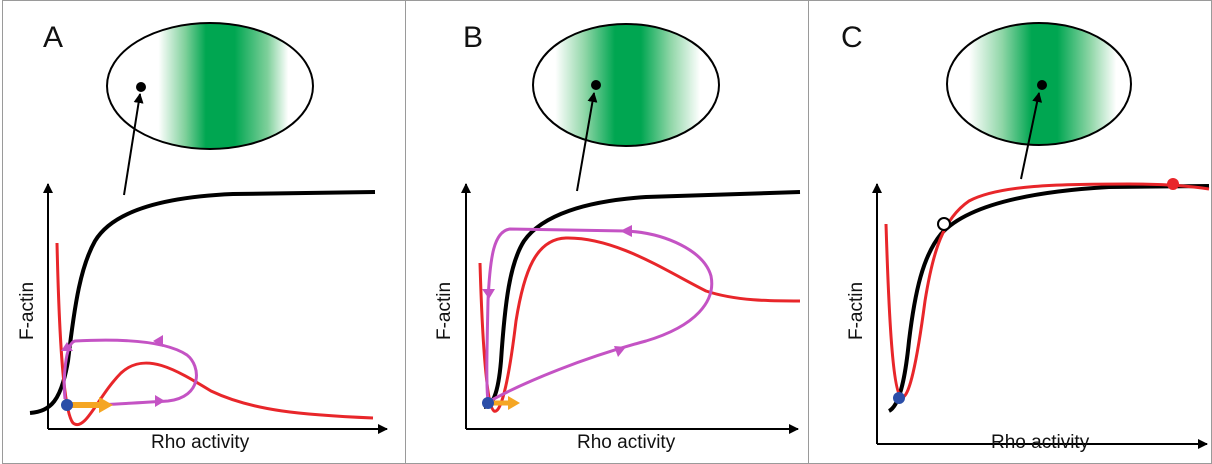 This screenshot has height=464, width=1212. Describe the element at coordinates (53, 37) in the screenshot. I see `panel-letter: A` at that location.